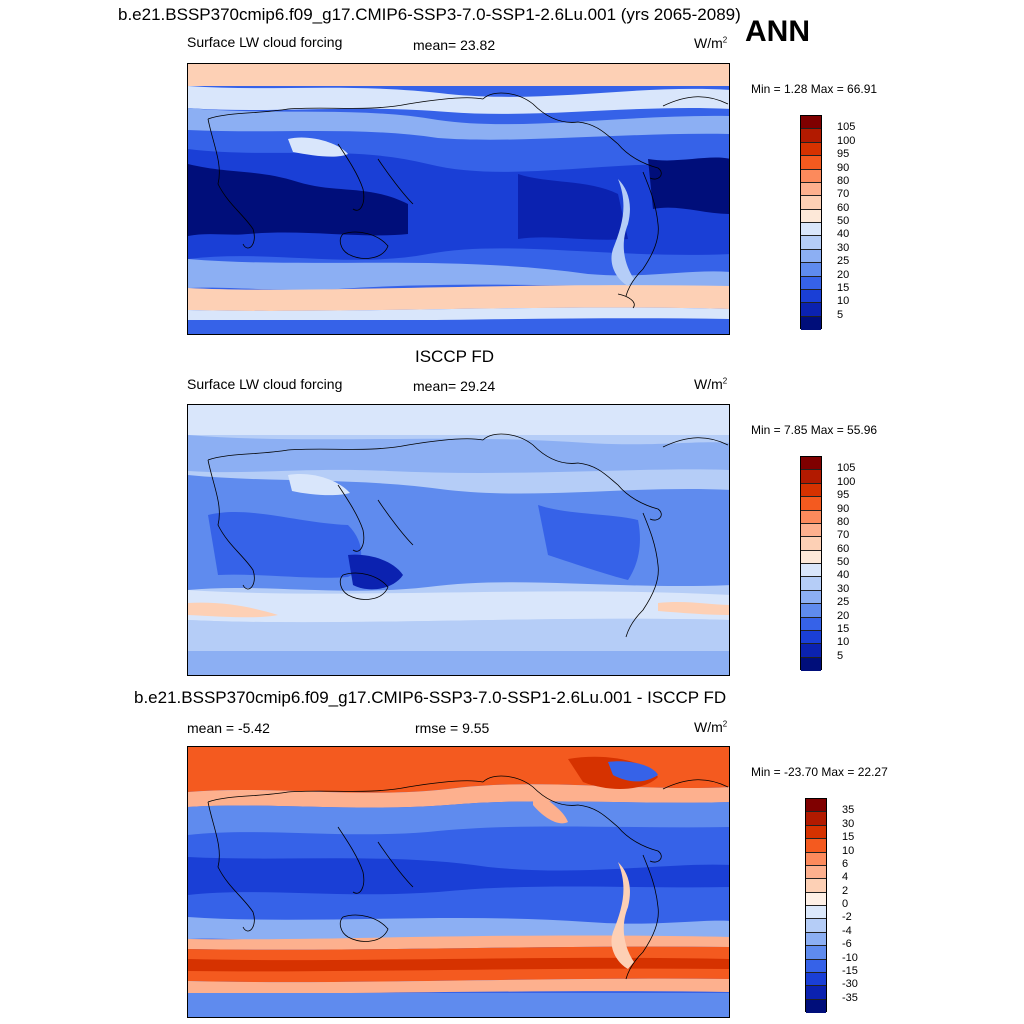  Describe the element at coordinates (843, 207) in the screenshot. I see `colorbar-tick-label: 60` at that location.